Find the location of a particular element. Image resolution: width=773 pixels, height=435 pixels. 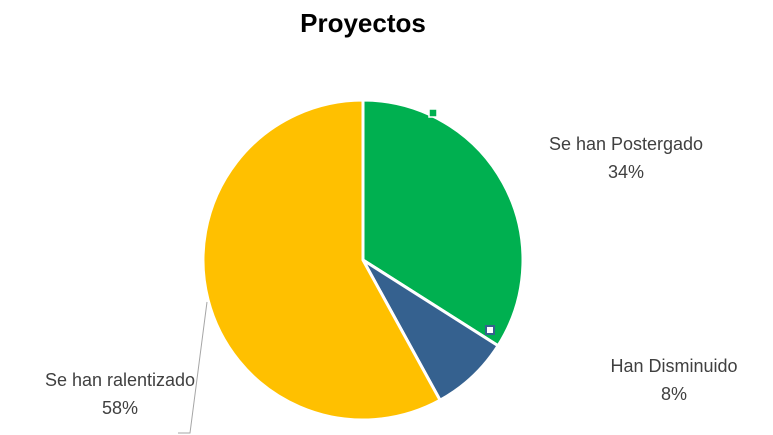

data-label-value: 58% is located at coordinates (120, 408).